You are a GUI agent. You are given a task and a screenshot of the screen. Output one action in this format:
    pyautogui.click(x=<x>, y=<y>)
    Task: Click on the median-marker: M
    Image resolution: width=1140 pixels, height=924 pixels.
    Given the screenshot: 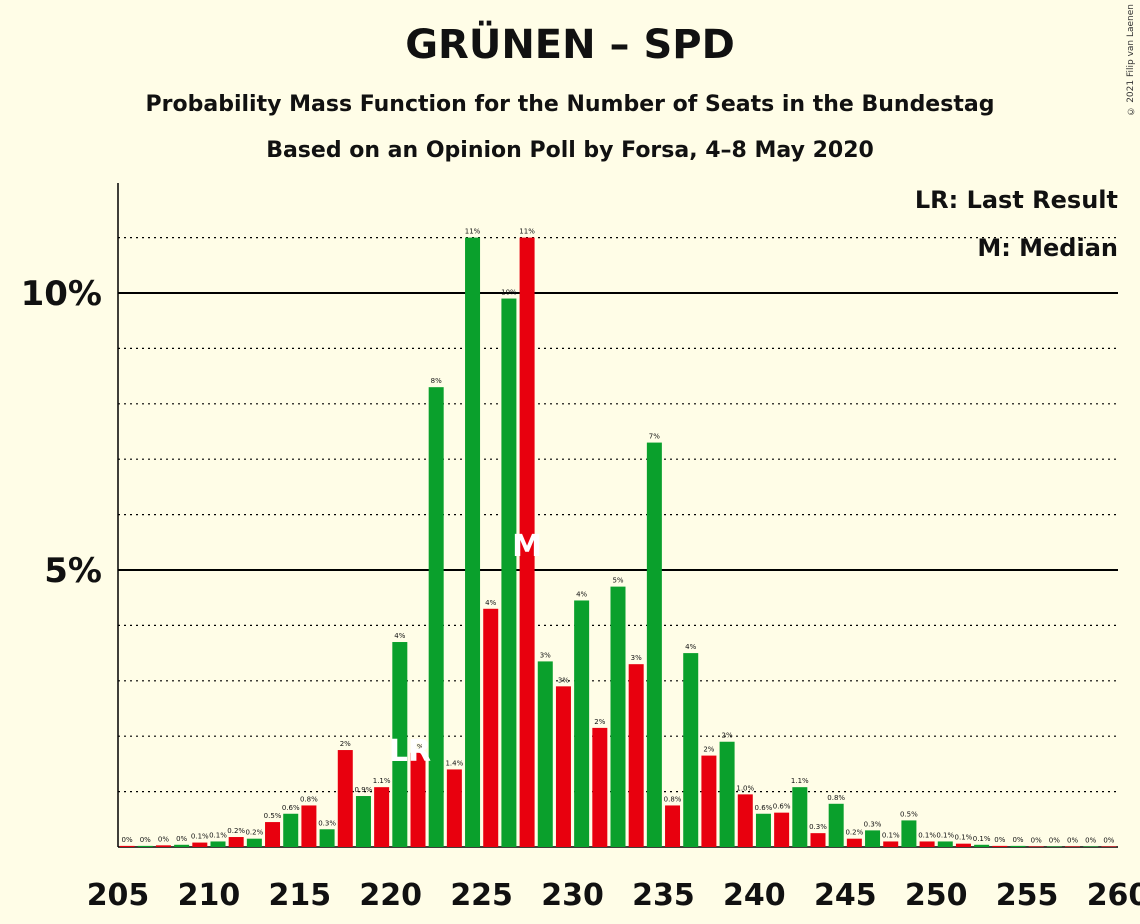 What is the action you would take?
    pyautogui.click(x=527, y=546)
    